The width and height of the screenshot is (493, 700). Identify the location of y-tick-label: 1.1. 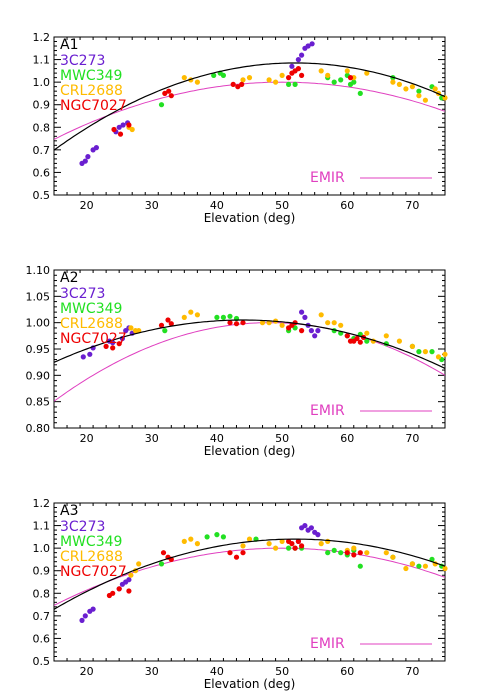
(42, 526).